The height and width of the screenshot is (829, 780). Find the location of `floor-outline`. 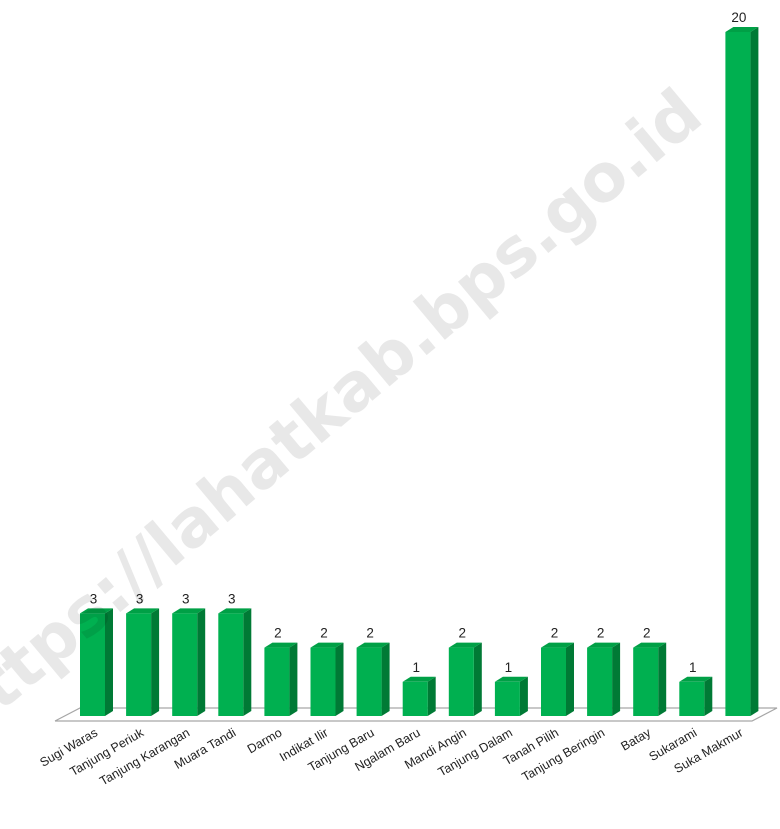

floor-outline is located at coordinates (416, 714).